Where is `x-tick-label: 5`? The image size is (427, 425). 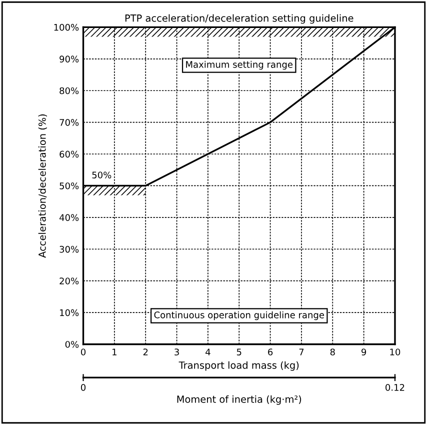
x-tick-label: 5 is located at coordinates (239, 352).